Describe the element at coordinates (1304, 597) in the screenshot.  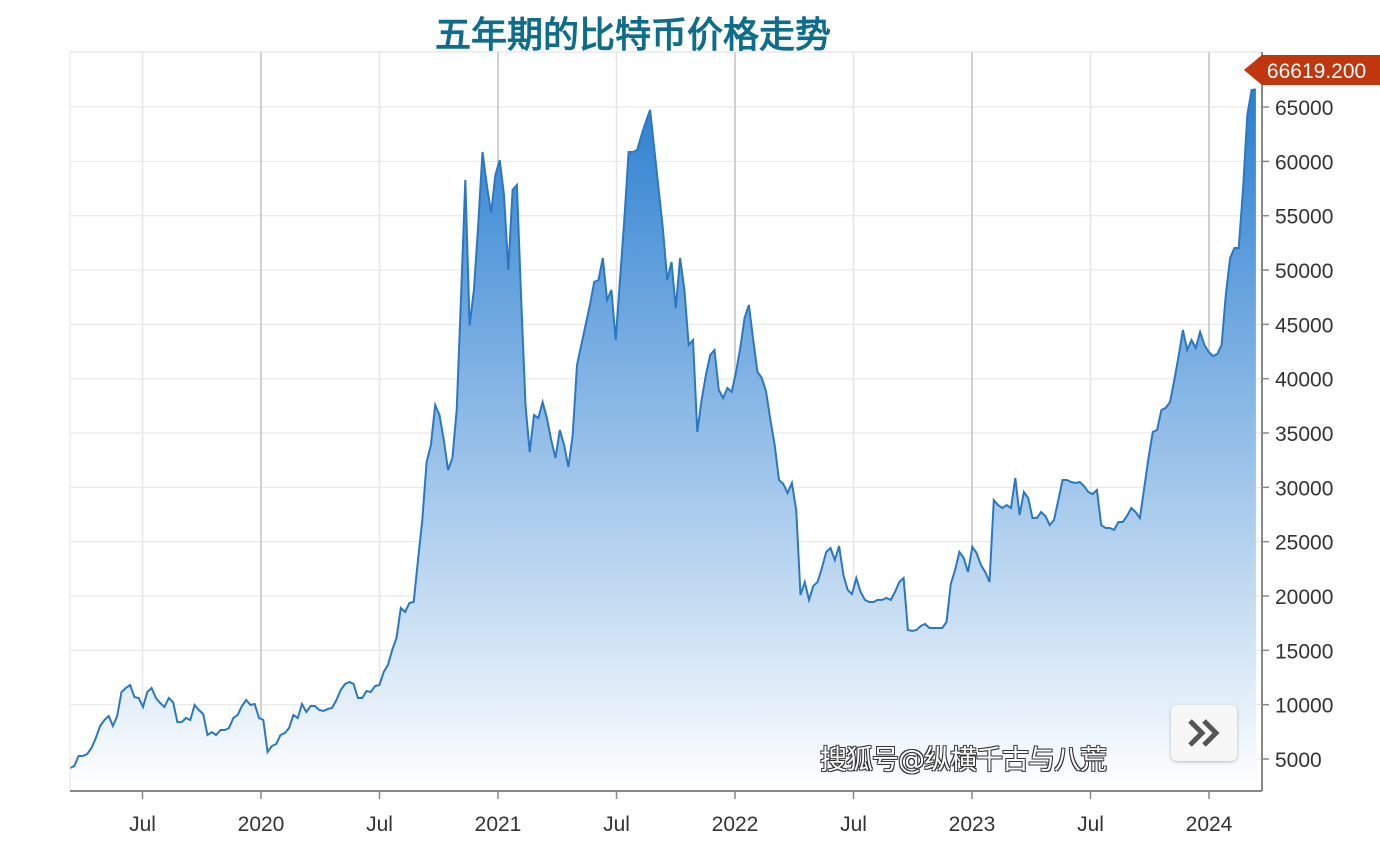
I see `y-tick-label: 20000` at that location.